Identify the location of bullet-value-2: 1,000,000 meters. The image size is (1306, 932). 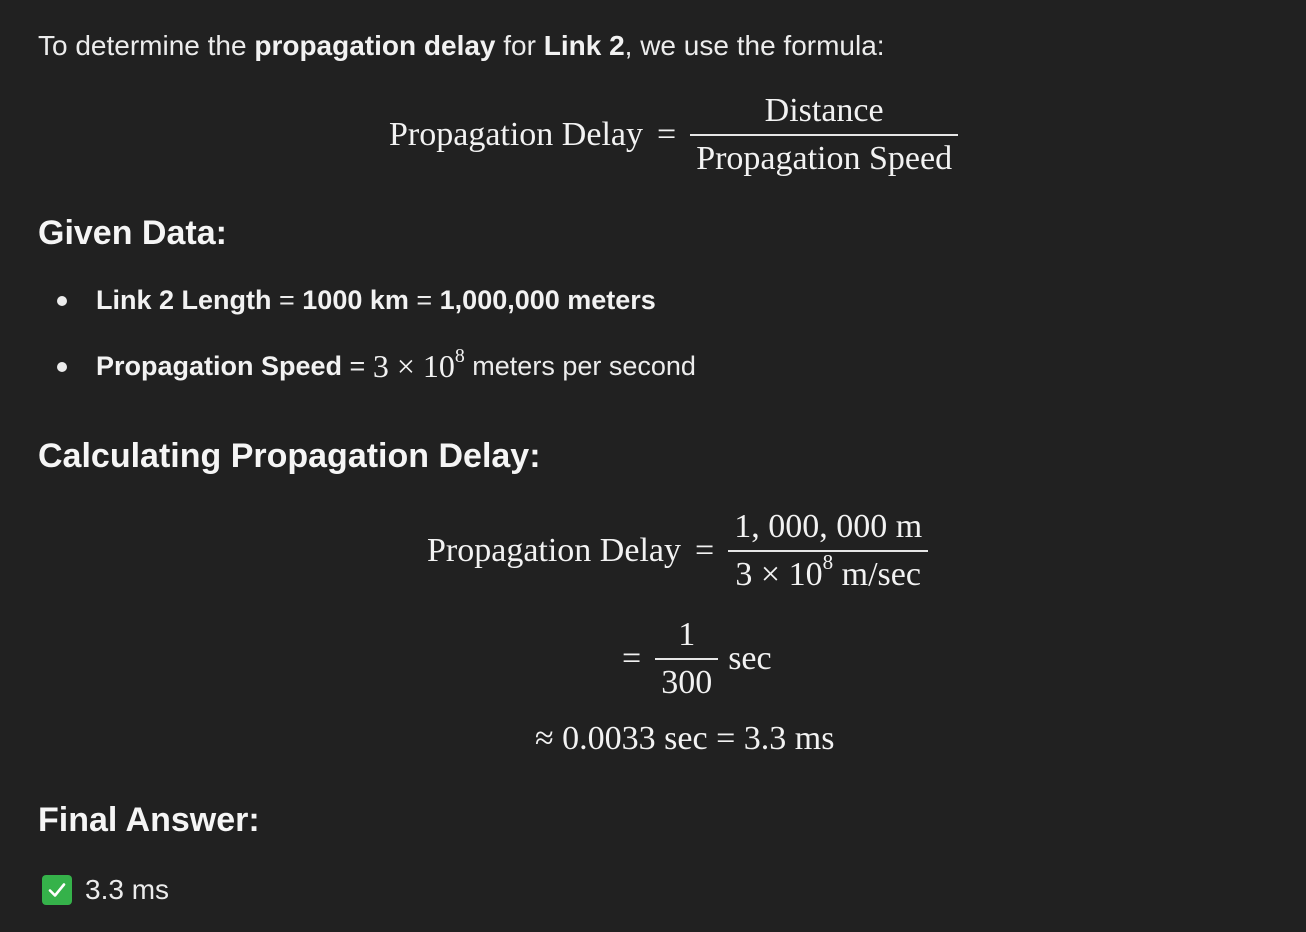
(547, 300).